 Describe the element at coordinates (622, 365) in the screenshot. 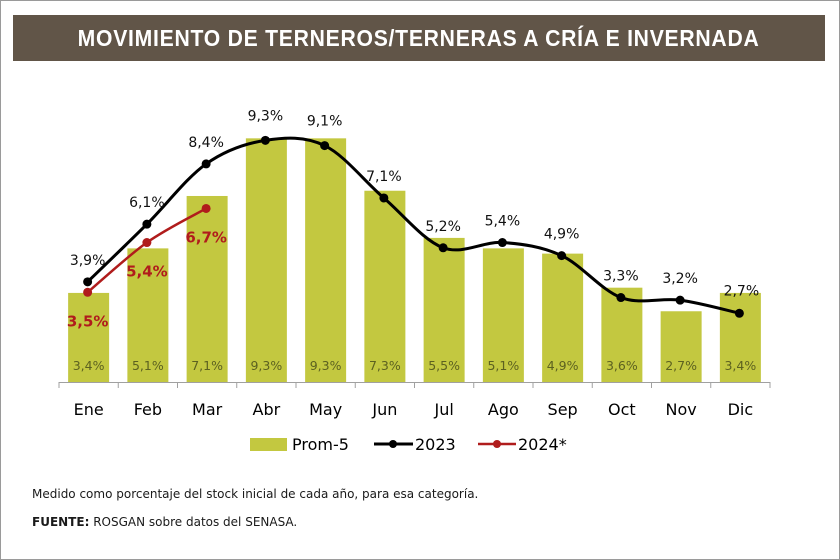

I see `bar-label: 3,6%` at that location.